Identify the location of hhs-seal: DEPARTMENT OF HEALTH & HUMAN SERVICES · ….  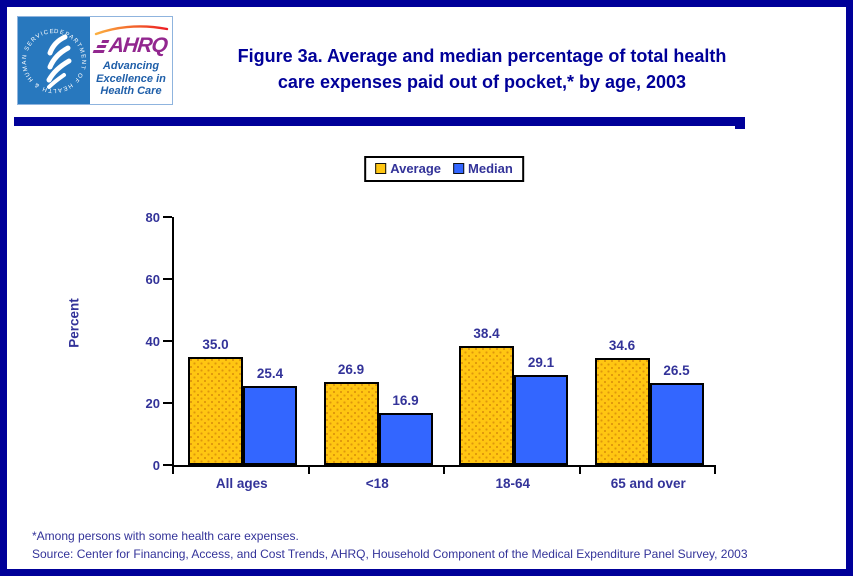
(54, 60).